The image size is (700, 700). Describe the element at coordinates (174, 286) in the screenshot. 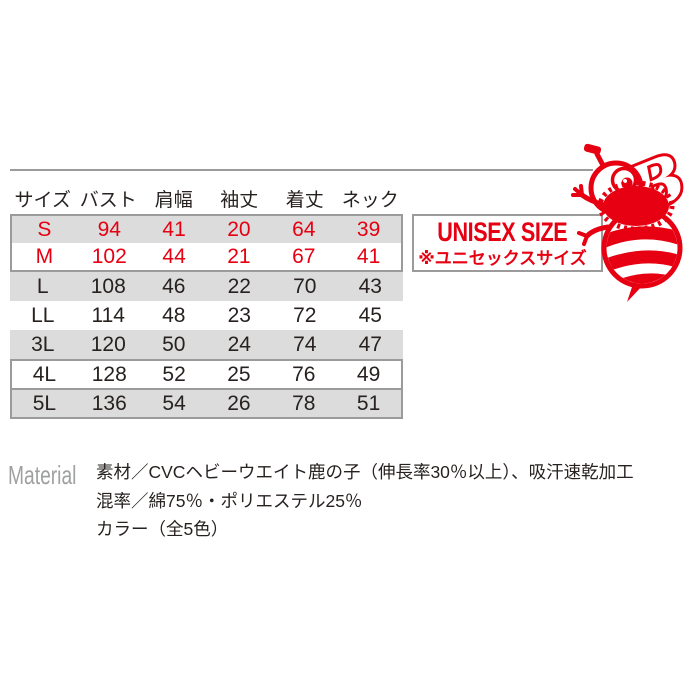

I see `cell: 46` at that location.